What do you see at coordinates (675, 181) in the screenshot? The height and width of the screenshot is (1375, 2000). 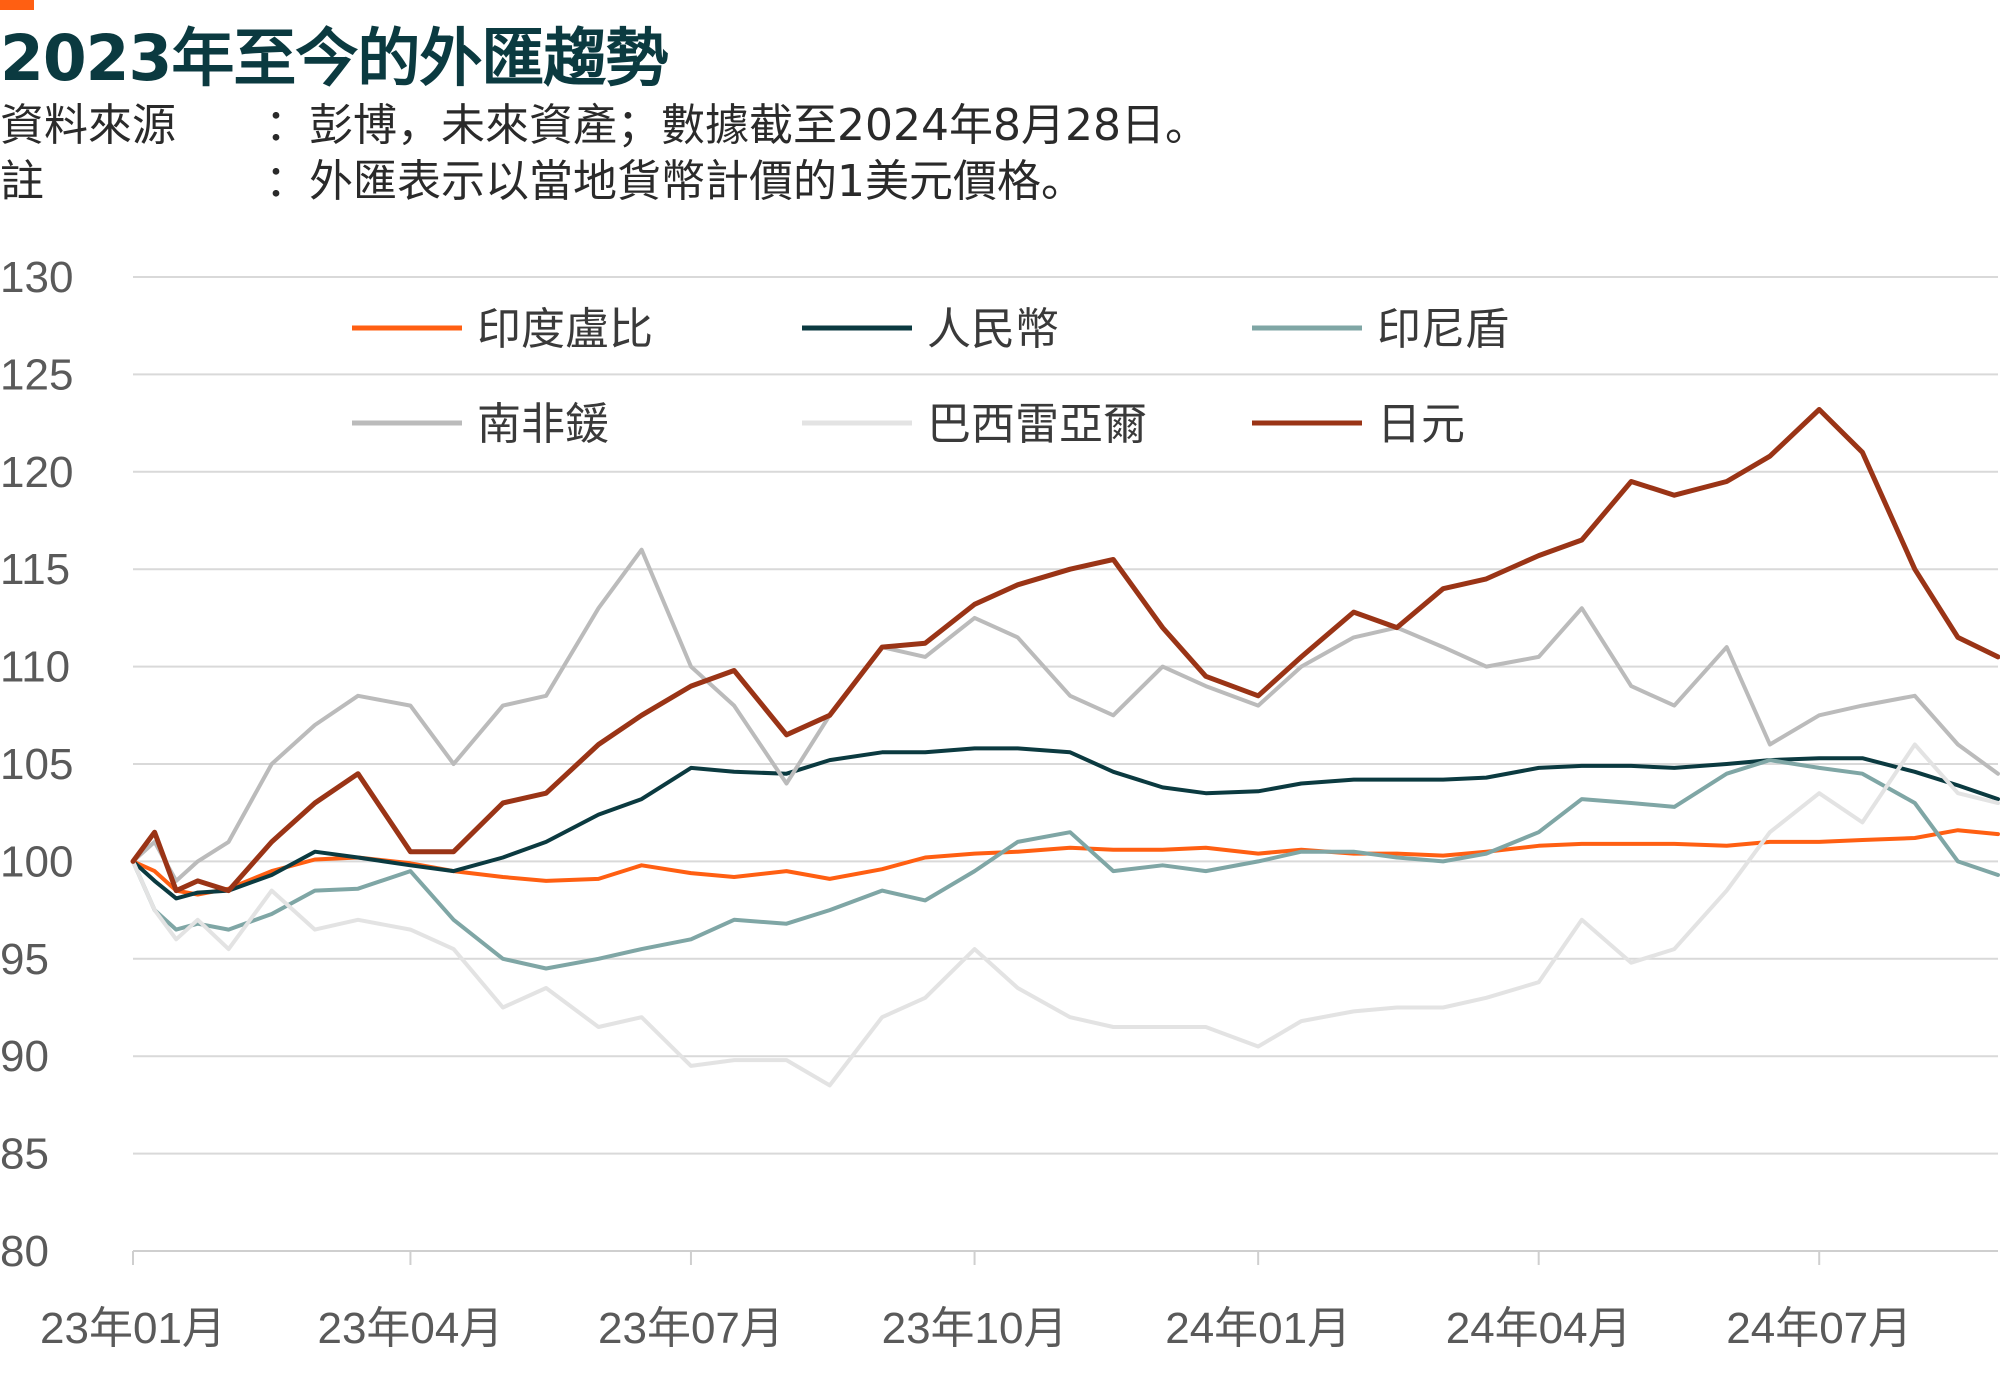 I see `note-text: ：外匯表示以當地貨幣計價的1美元價格。` at bounding box center [675, 181].